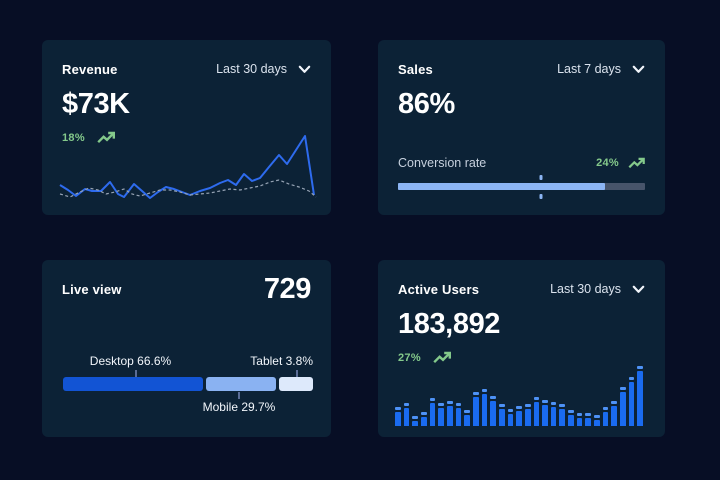 The width and height of the screenshot is (720, 480). Describe the element at coordinates (130, 361) in the screenshot. I see `desktop-label: Desktop 66.6%` at that location.